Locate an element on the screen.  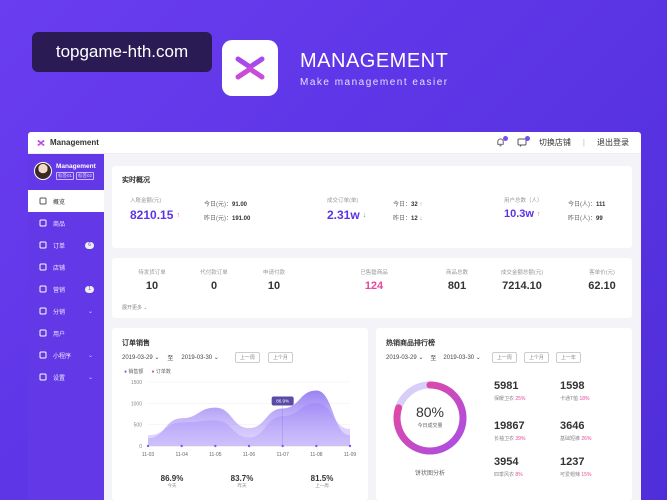
sidebar-item-overview: 概览 is located at coordinates (66, 201).